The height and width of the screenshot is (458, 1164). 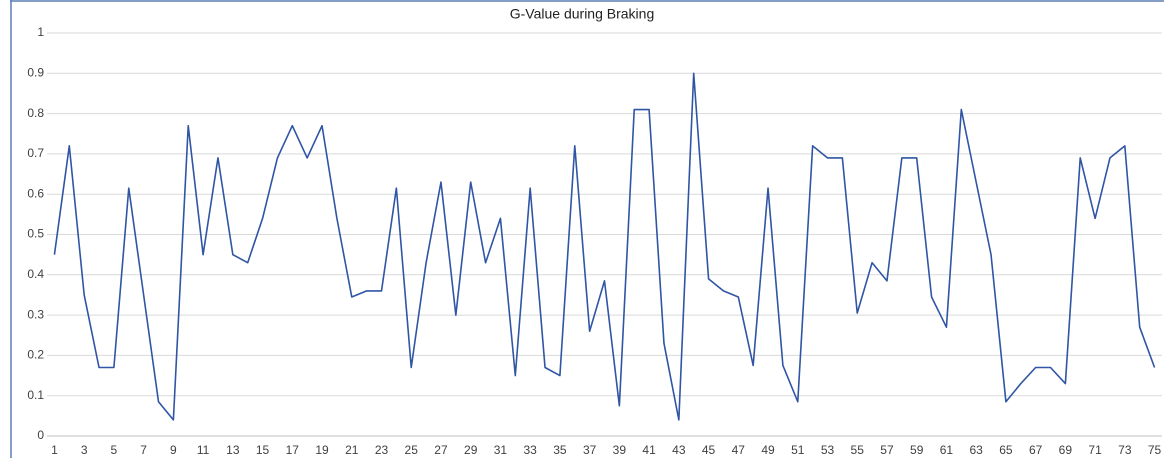 I want to click on x-tick-label: 71, so click(x=1095, y=450).